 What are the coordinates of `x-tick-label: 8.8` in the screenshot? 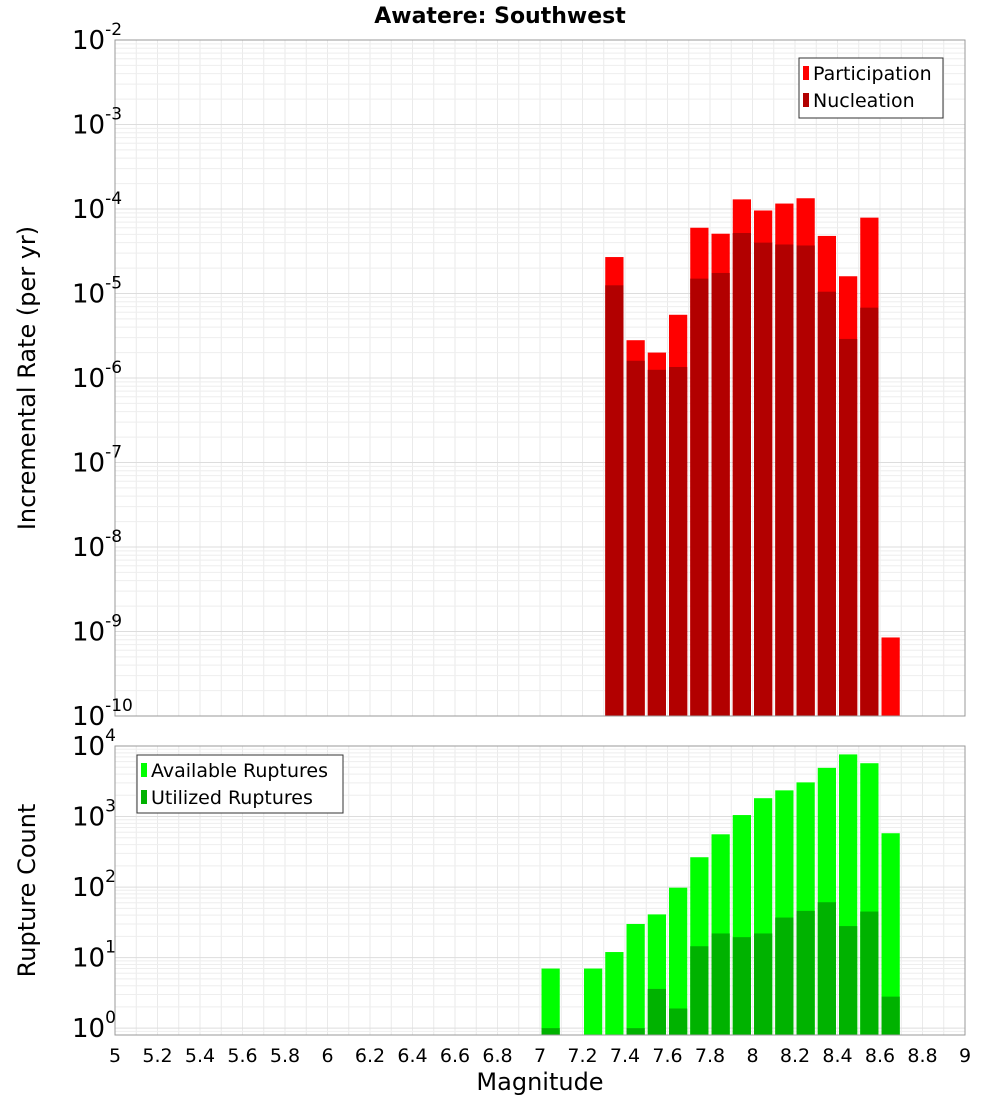 It's located at (922, 1056).